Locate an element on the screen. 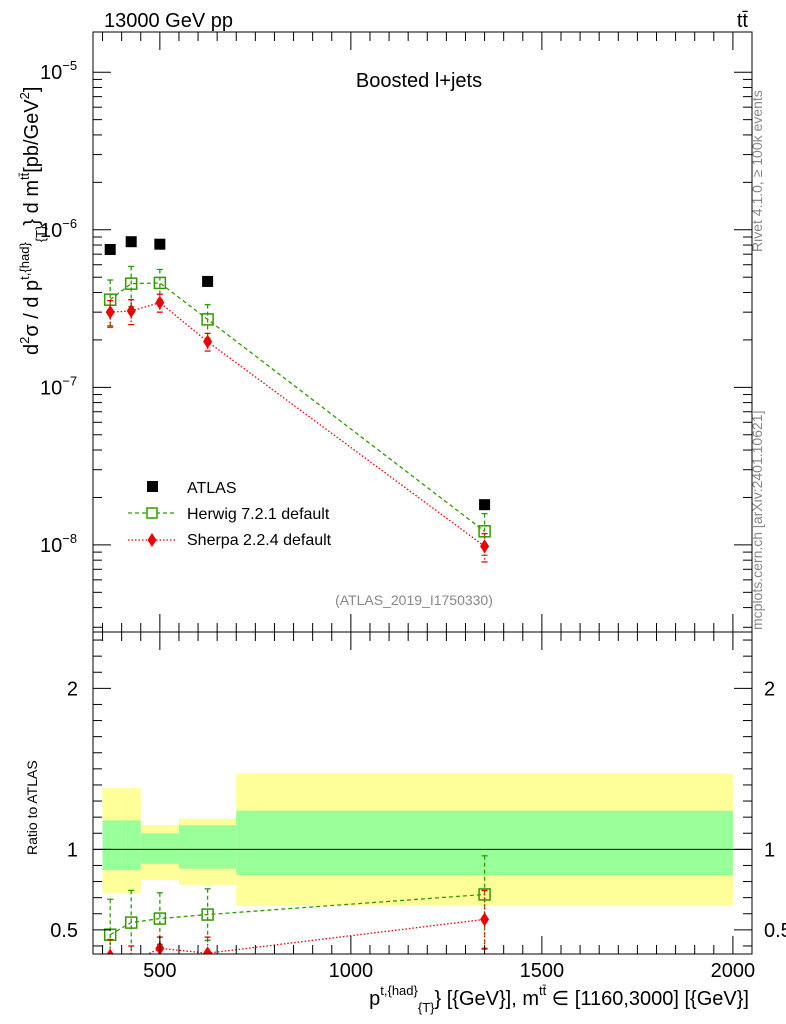  main-y-tick-labels: 10−810−710−610−5 is located at coordinates (58, 307).